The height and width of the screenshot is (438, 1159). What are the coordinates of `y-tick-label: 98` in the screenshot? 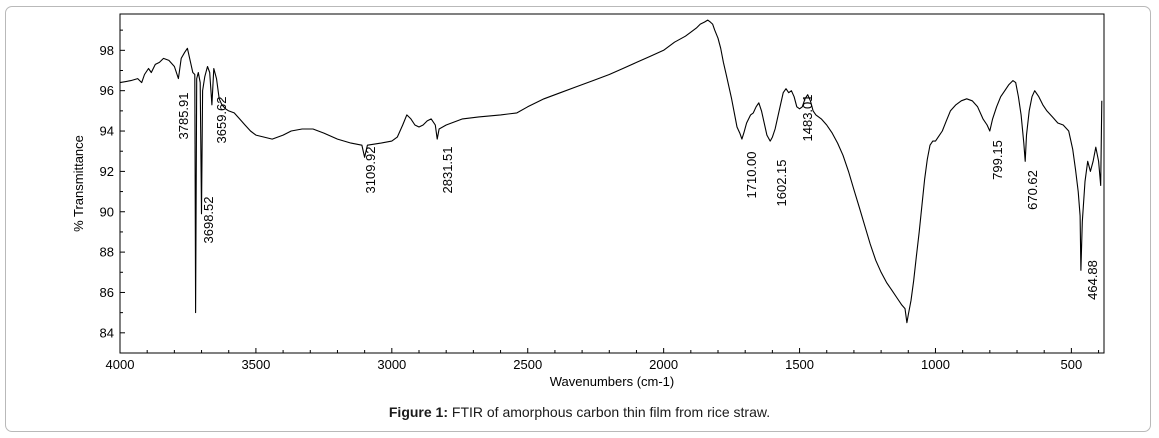 It's located at (107, 50).